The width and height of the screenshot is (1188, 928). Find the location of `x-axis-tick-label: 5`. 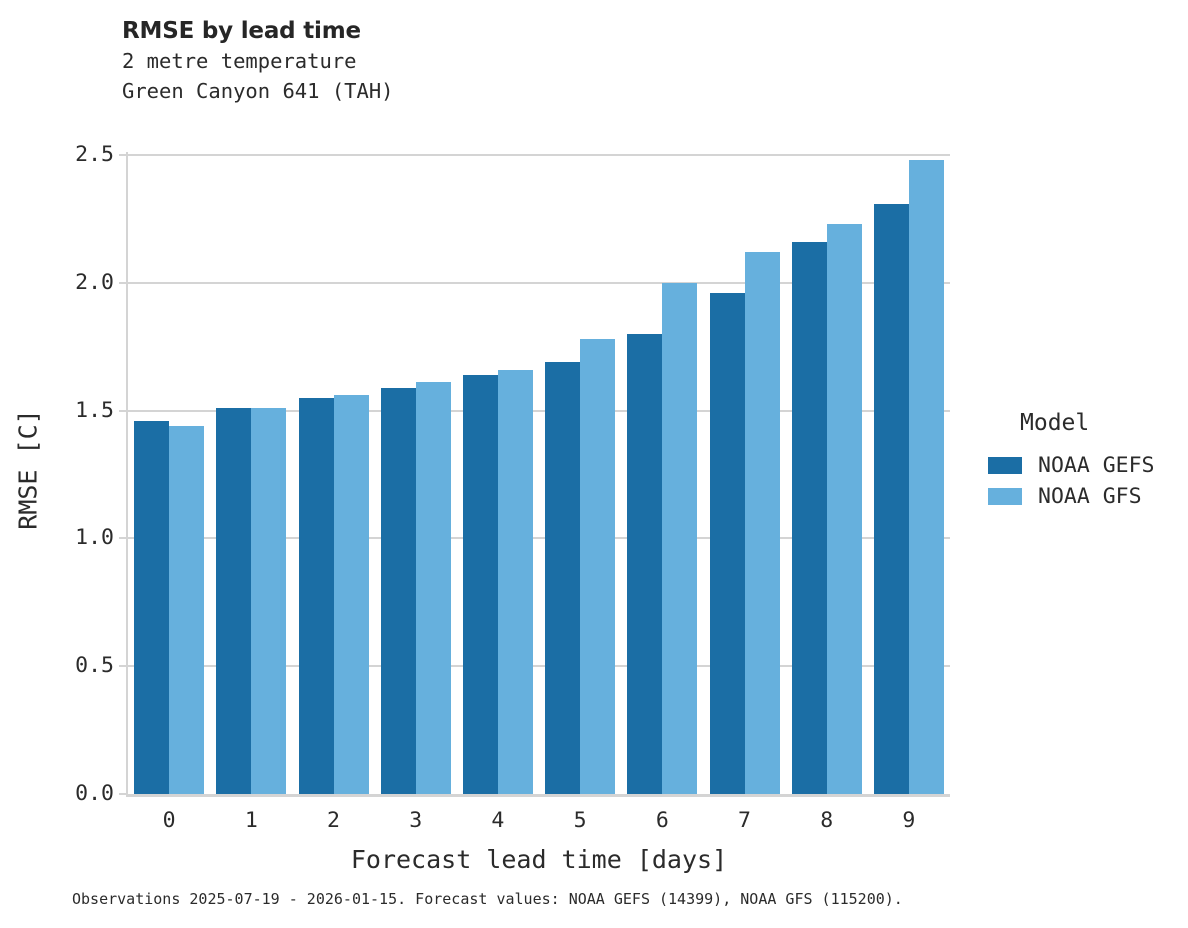

x-axis-tick-label: 5 is located at coordinates (580, 820).